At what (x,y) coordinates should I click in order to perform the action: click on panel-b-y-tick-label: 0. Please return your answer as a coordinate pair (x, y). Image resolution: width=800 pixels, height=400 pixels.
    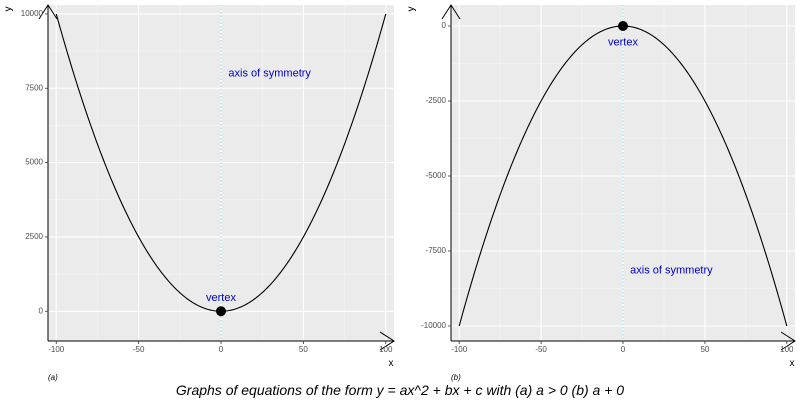
    Looking at the image, I should click on (444, 25).